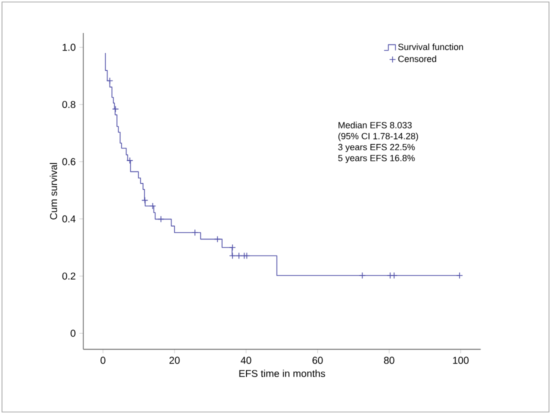 The height and width of the screenshot is (414, 551). What do you see at coordinates (54, 191) in the screenshot?
I see `y-axis-title: Cum survival` at bounding box center [54, 191].